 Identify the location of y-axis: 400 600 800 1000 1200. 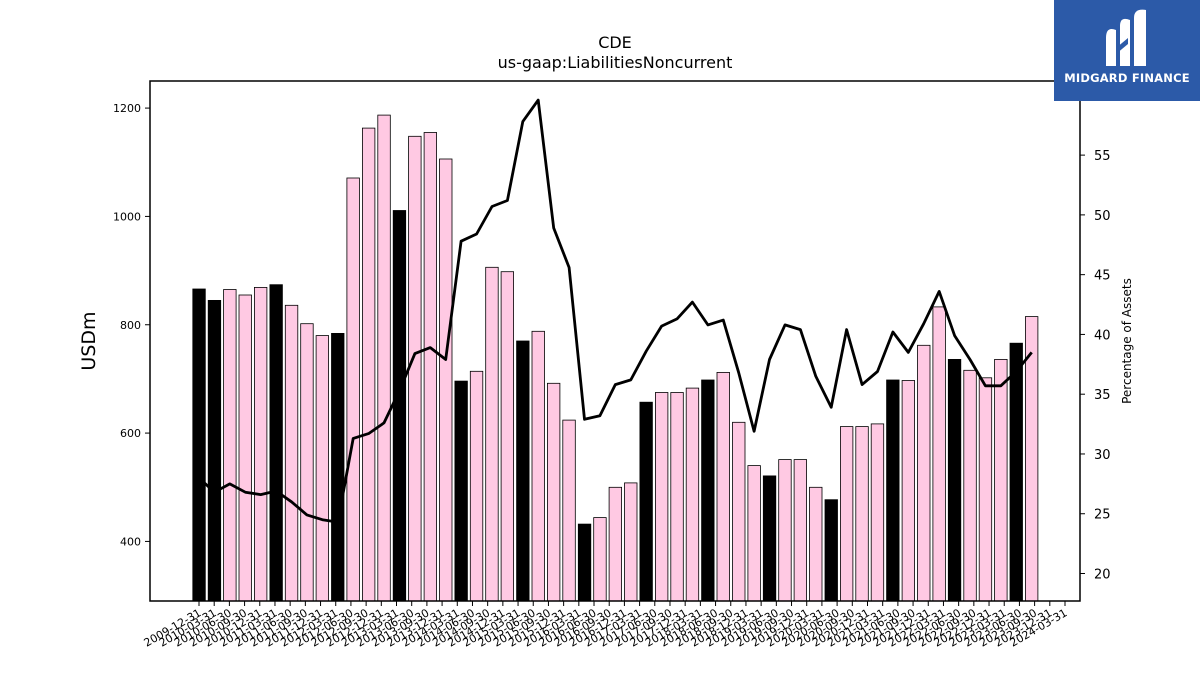
(131, 325).